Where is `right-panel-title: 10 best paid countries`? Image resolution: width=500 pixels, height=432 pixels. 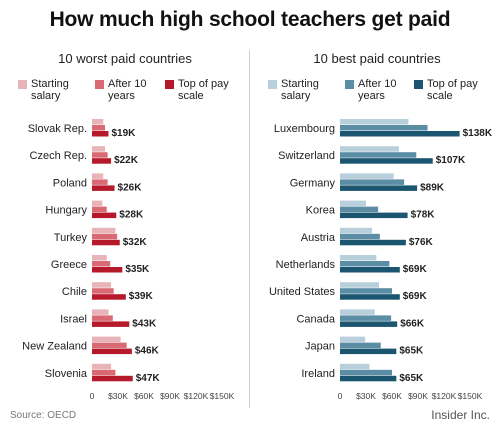
right-panel-title: 10 best paid countries is located at coordinates (377, 58).